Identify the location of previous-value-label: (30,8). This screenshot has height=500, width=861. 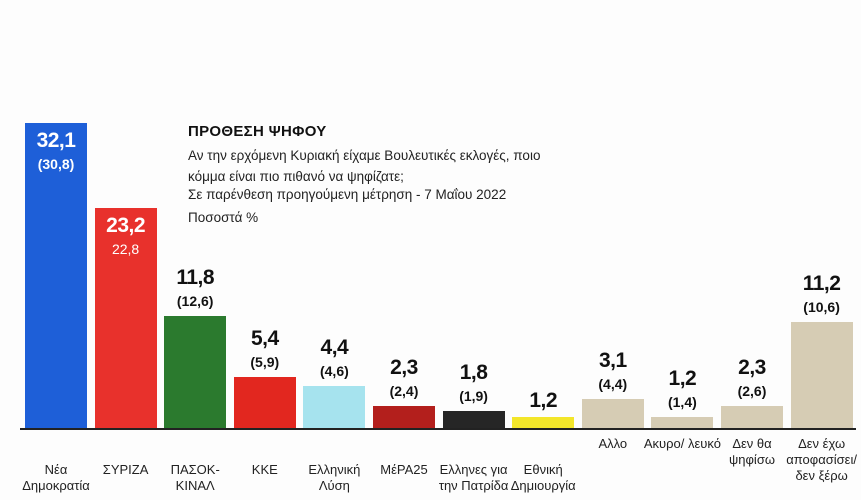
(56, 164).